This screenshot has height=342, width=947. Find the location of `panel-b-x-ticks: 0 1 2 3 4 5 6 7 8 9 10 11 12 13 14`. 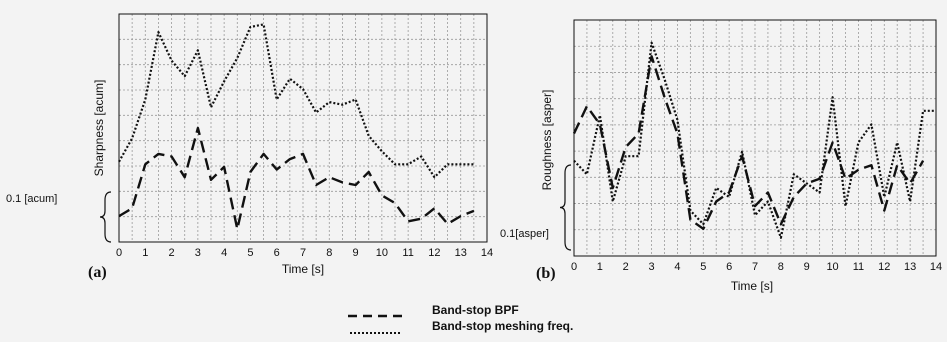

panel-b-x-ticks: 0 1 2 3 4 5 6 7 8 9 10 11 12 13 14 is located at coordinates (756, 267).